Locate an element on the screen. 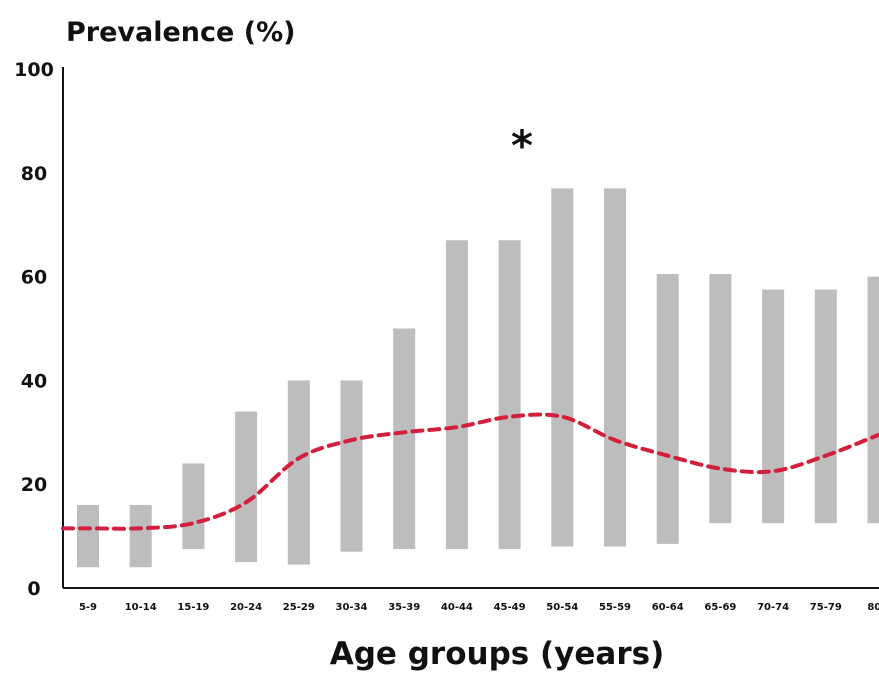 This screenshot has width=879, height=679. y-tick-label: 0 is located at coordinates (33, 589).